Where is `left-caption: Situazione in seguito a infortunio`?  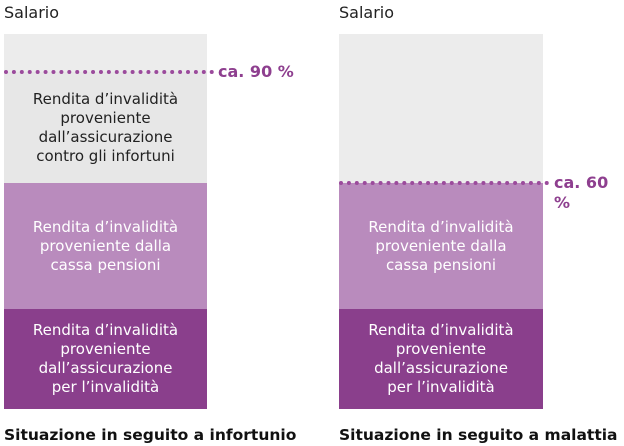 left-caption: Situazione in seguito a infortunio is located at coordinates (150, 435).